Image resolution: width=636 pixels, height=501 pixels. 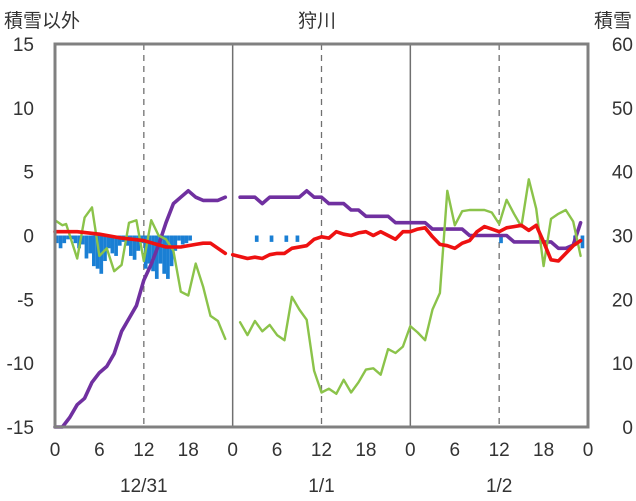 What do you see at coordinates (28, 237) in the screenshot?
I see `y-left-tick-label: 0` at bounding box center [28, 237].